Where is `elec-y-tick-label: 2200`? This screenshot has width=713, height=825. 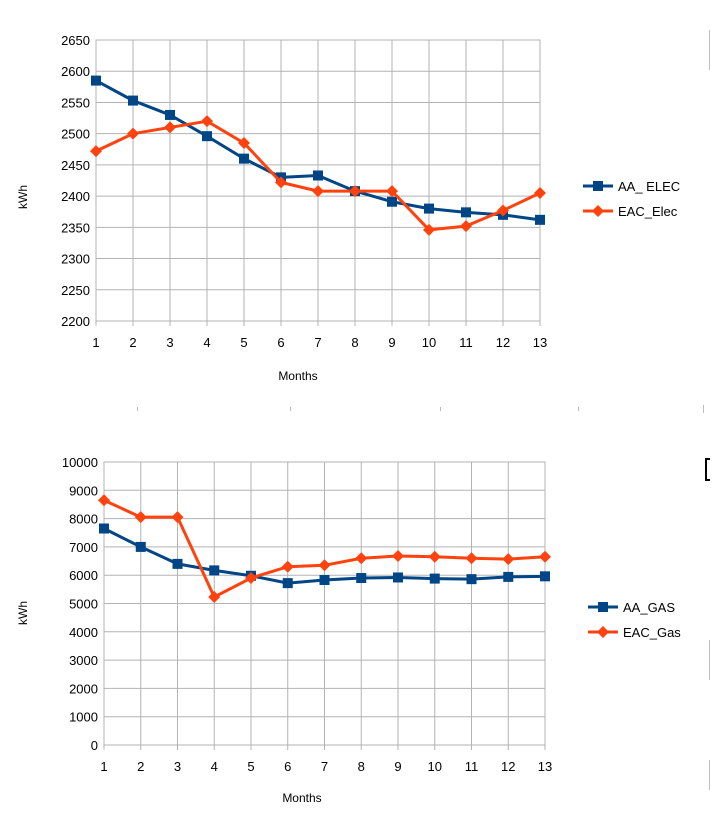 elec-y-tick-label: 2200 is located at coordinates (75, 321).